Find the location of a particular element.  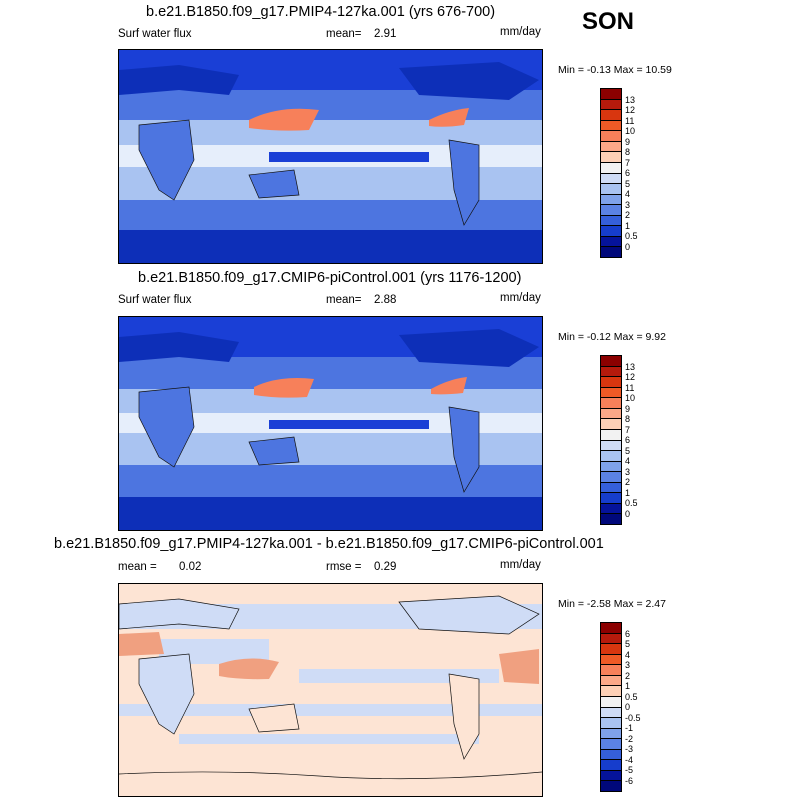

panel-1-cb-label: 12 is located at coordinates (630, 110).